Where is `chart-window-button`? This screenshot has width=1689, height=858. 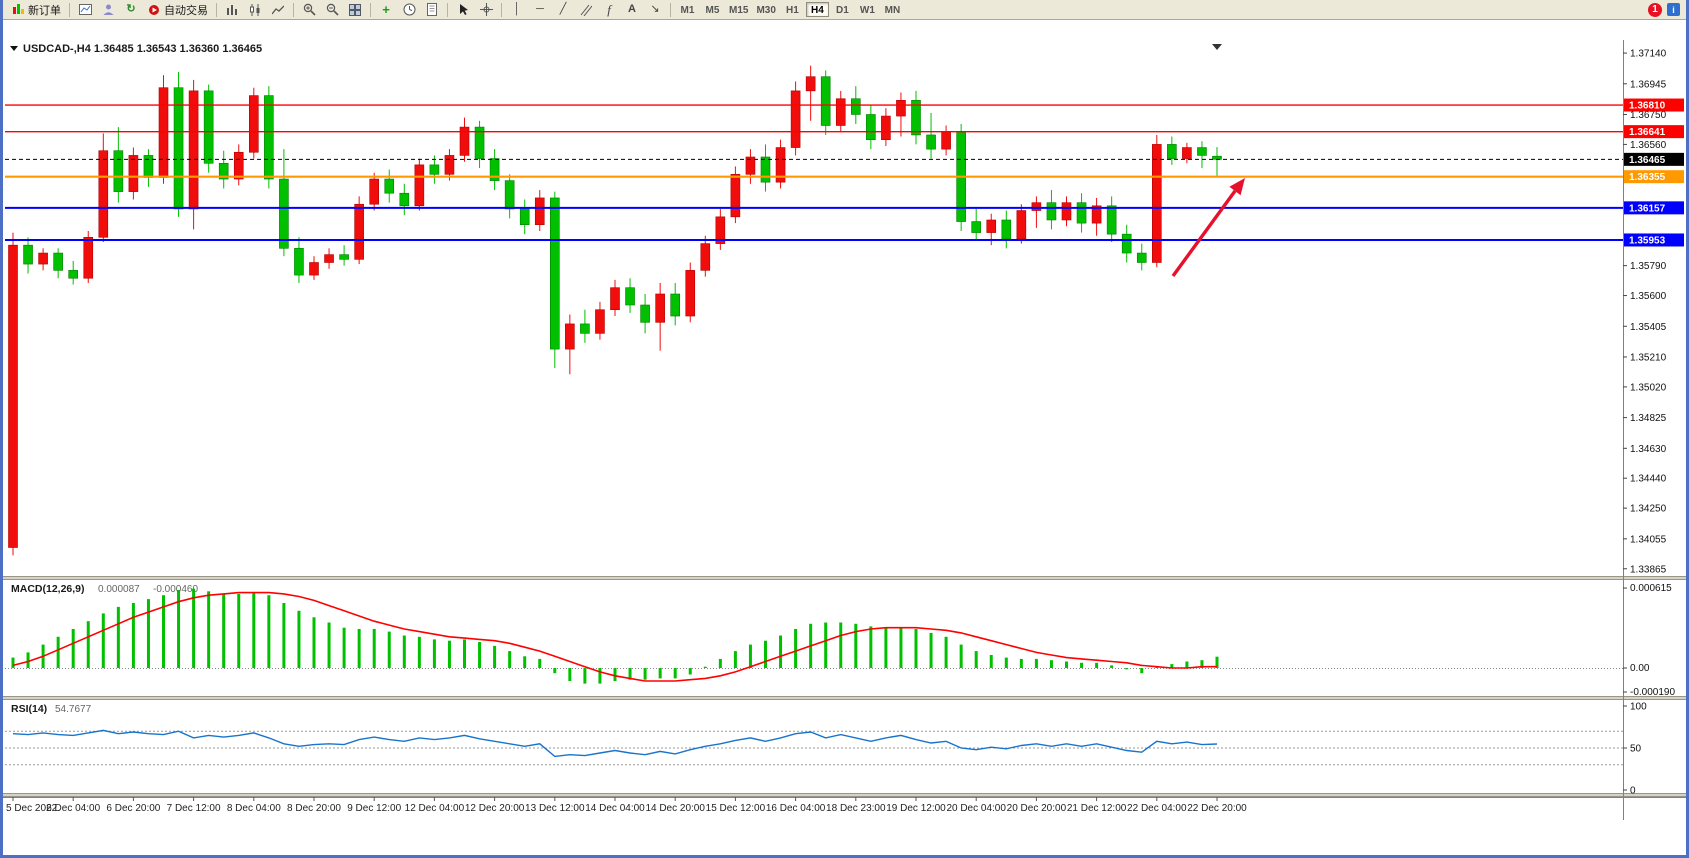 chart-window-button is located at coordinates (85, 9).